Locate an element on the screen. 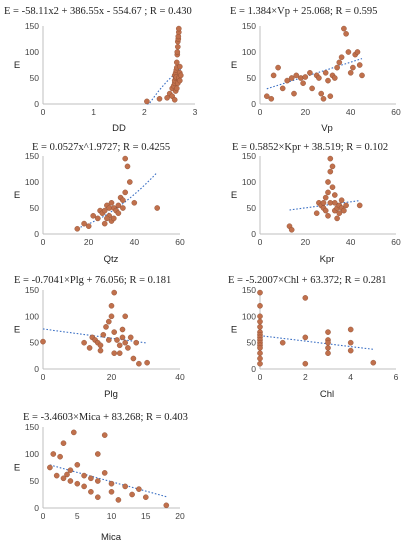 The height and width of the screenshot is (550, 406). panel-5-y-tick: 50 is located at coordinates (35, 343).